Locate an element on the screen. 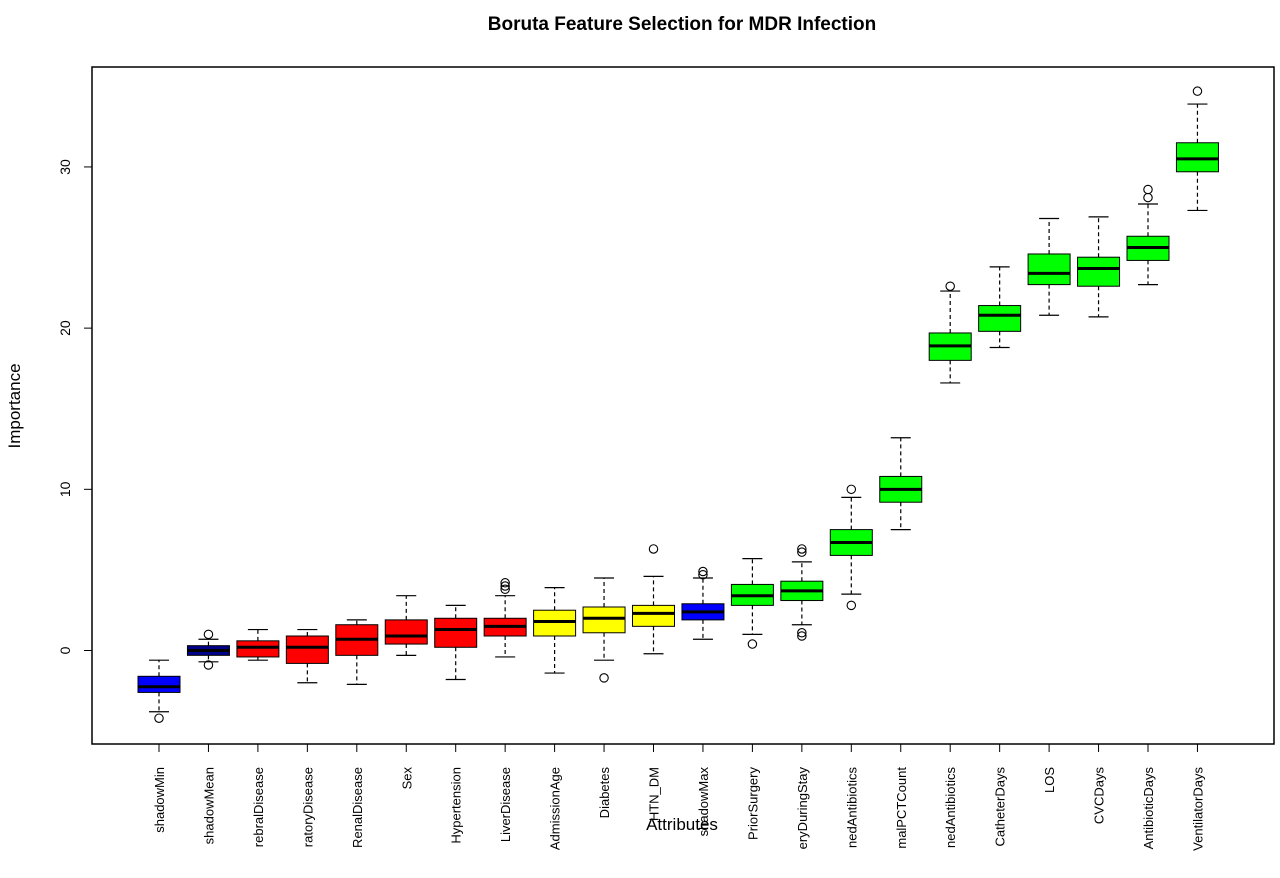 This screenshot has width=1280, height=878. x-tick-label: AntibioticDays is located at coordinates (1148, 808).